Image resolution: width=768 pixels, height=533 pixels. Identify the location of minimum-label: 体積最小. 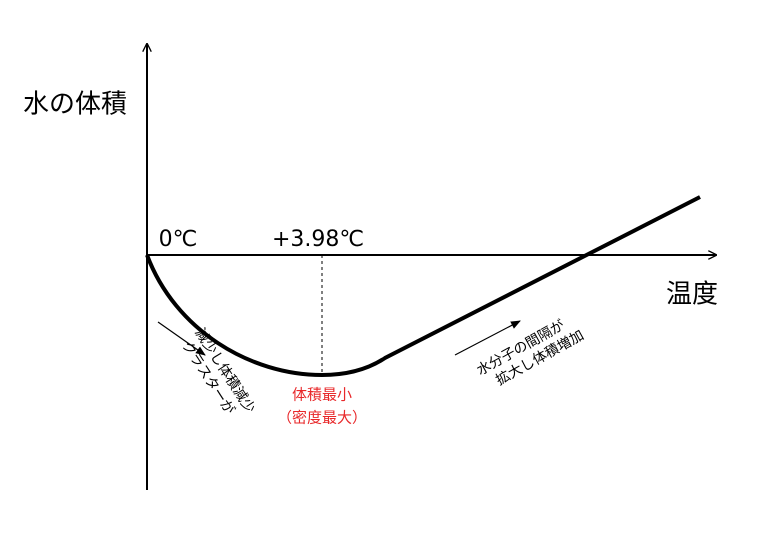
(322, 395).